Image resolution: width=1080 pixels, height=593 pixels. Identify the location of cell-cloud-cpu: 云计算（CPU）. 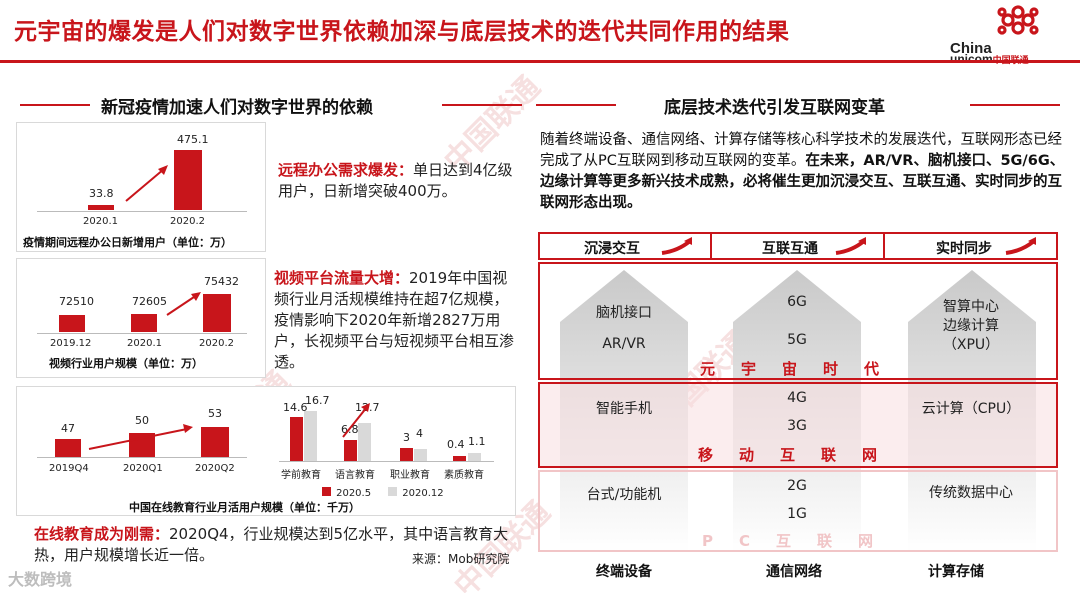
(971, 409).